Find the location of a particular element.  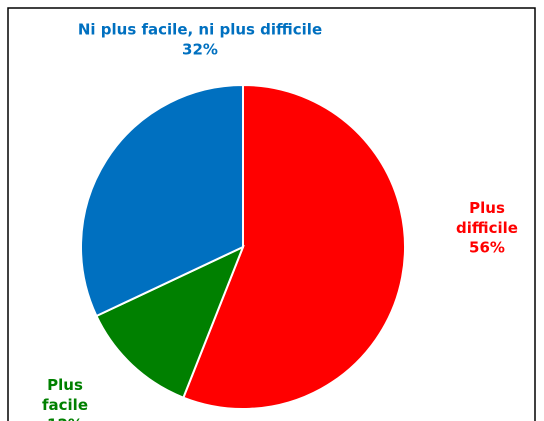

label-line: difficile is located at coordinates (487, 228).